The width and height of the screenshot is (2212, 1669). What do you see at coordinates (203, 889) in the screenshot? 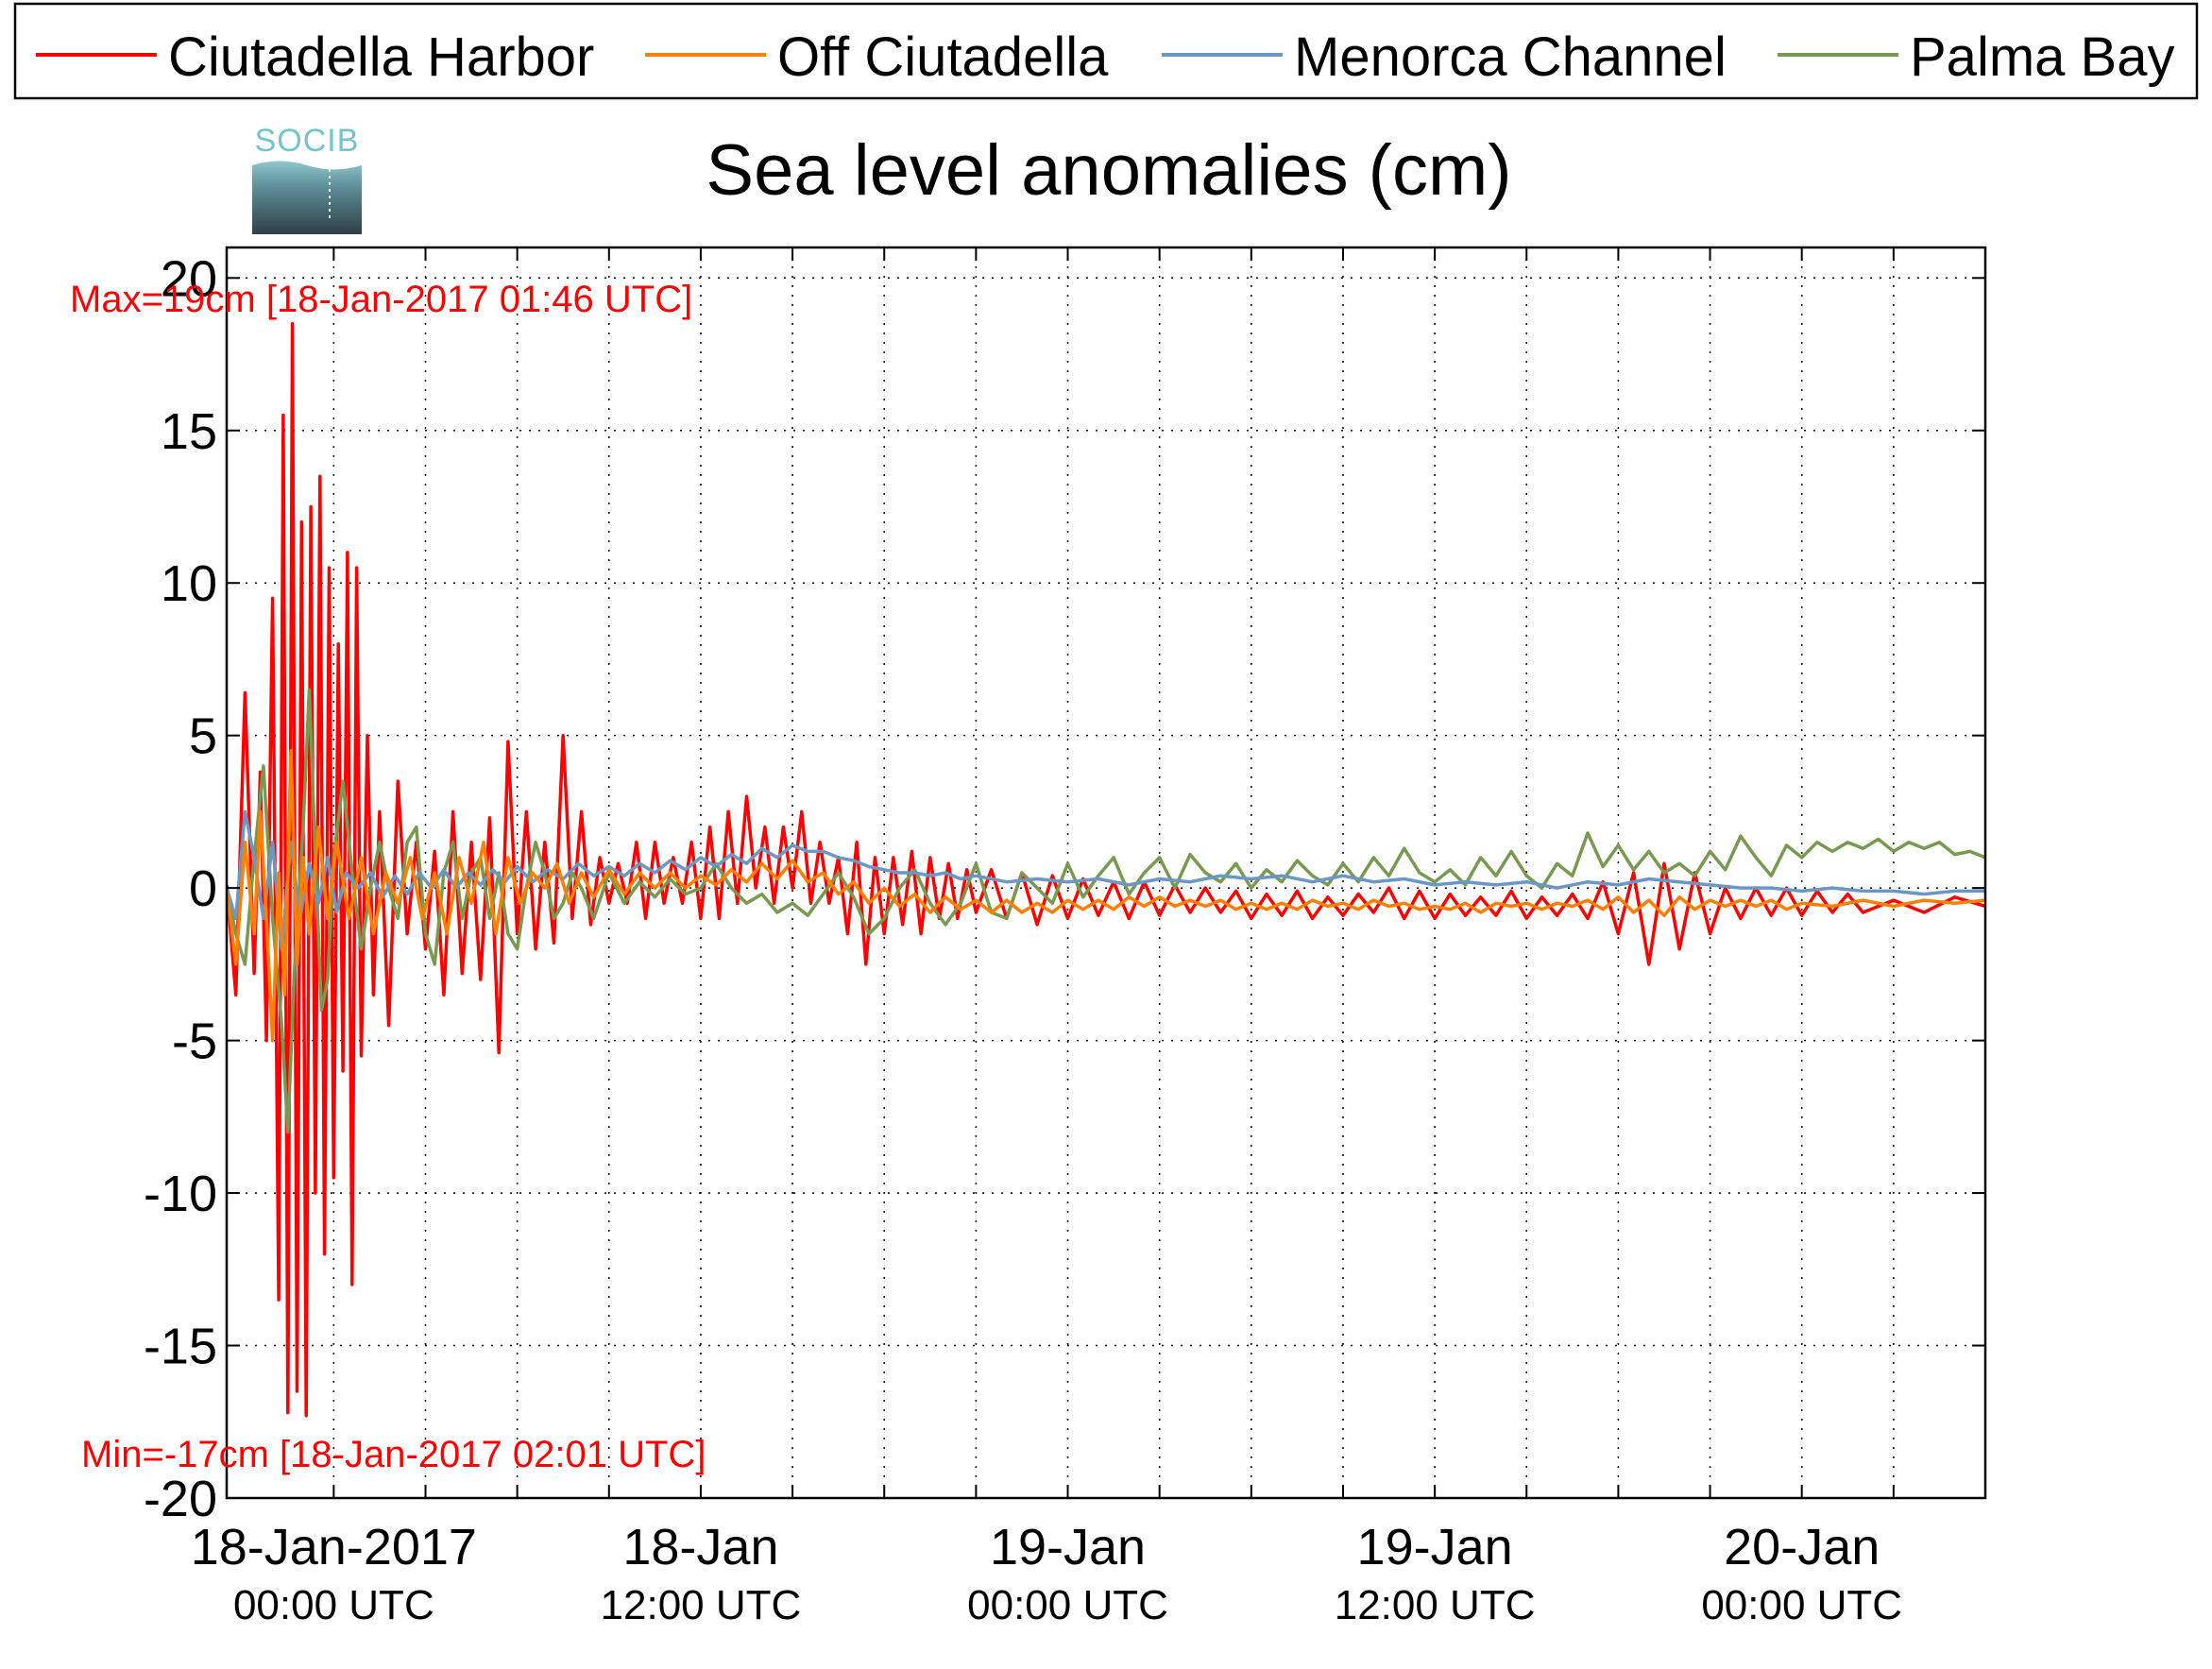
I see `y-tick-label: 0` at bounding box center [203, 889].